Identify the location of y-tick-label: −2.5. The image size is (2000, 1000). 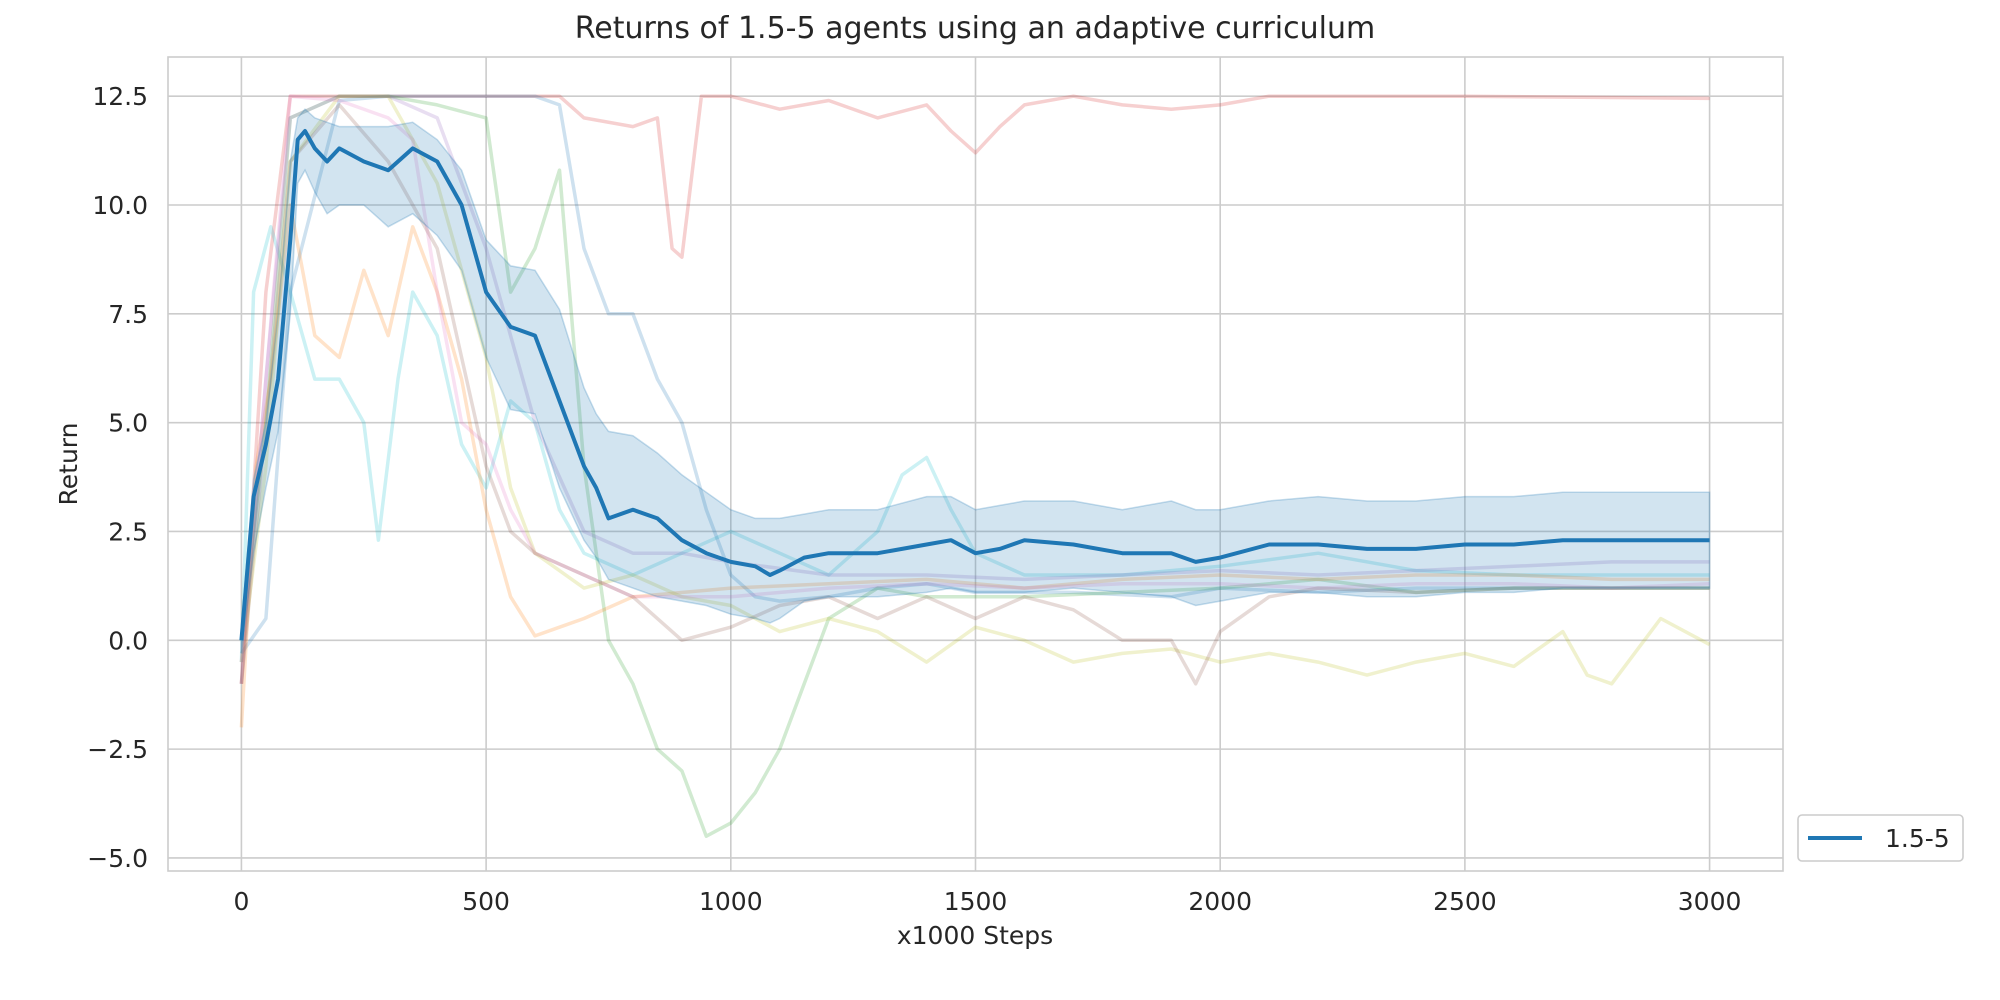
(117, 749).